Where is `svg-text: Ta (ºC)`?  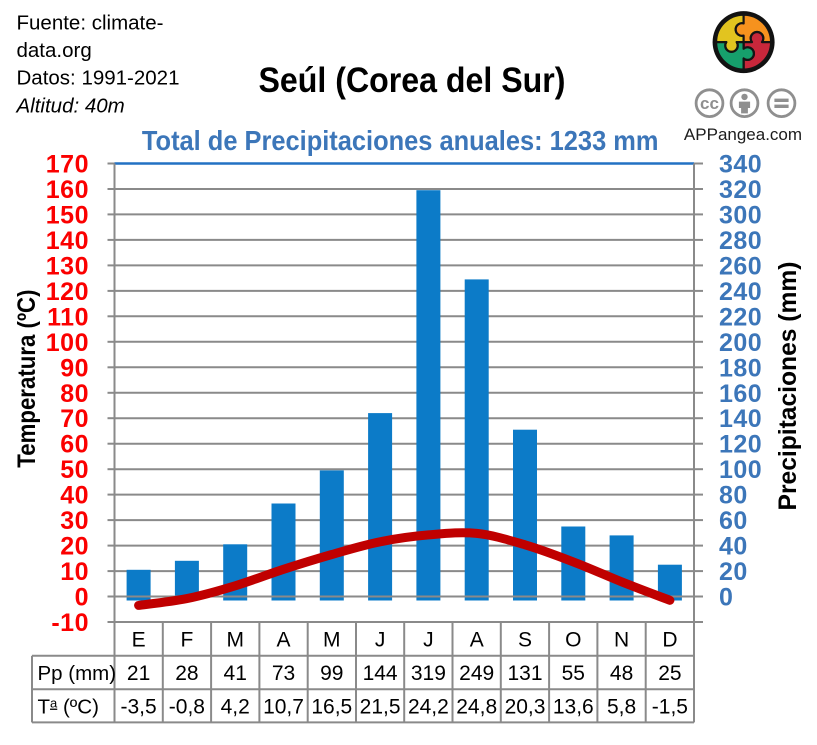
svg-text: Ta (ºC) is located at coordinates (68, 707).